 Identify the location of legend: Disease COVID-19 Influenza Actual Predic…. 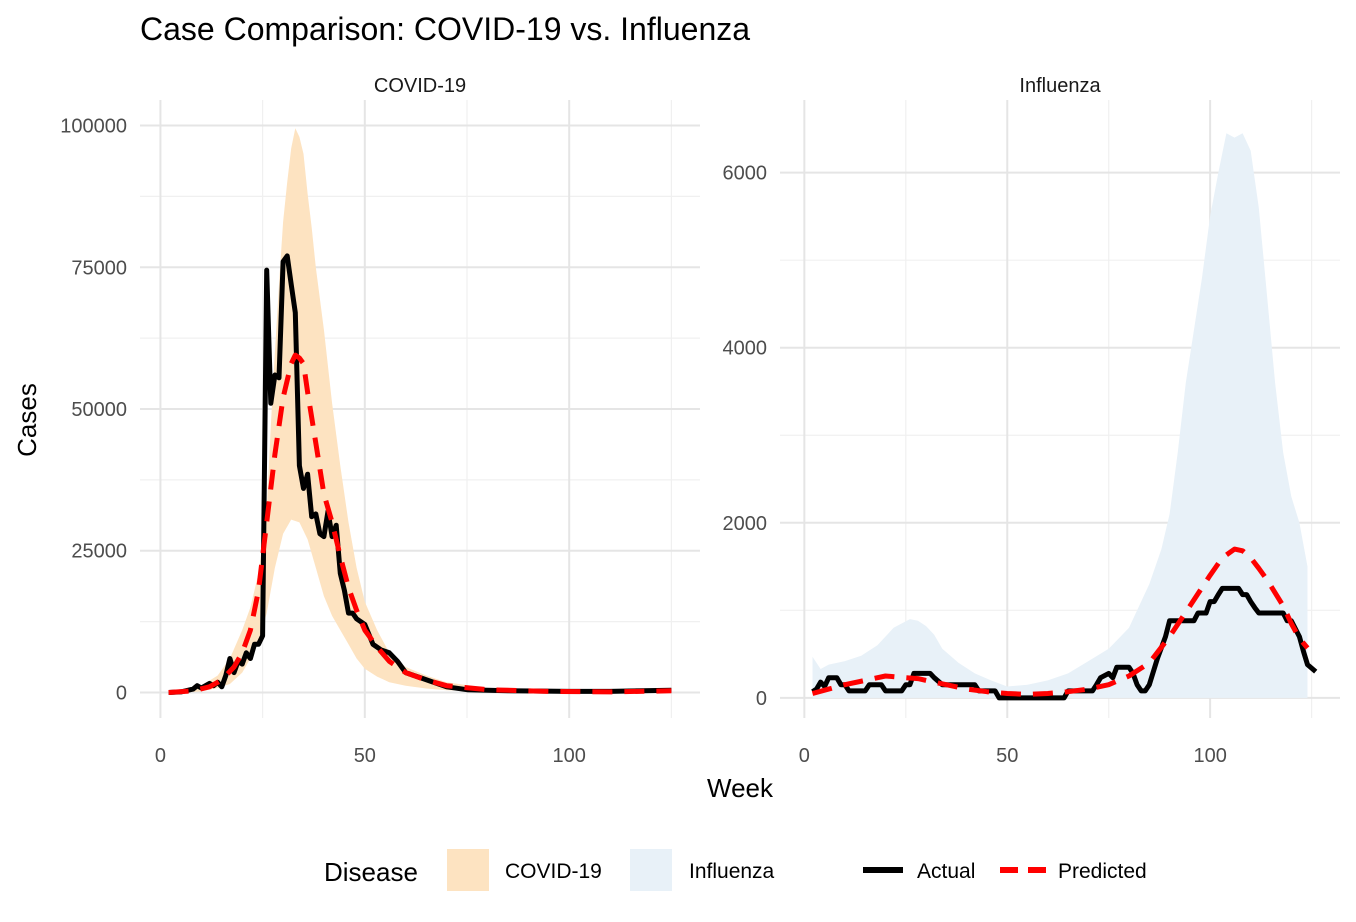
(735, 870).